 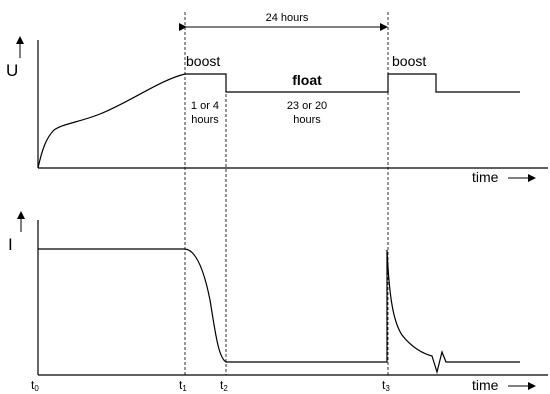 I want to click on t2-label: t2, so click(x=224, y=385).